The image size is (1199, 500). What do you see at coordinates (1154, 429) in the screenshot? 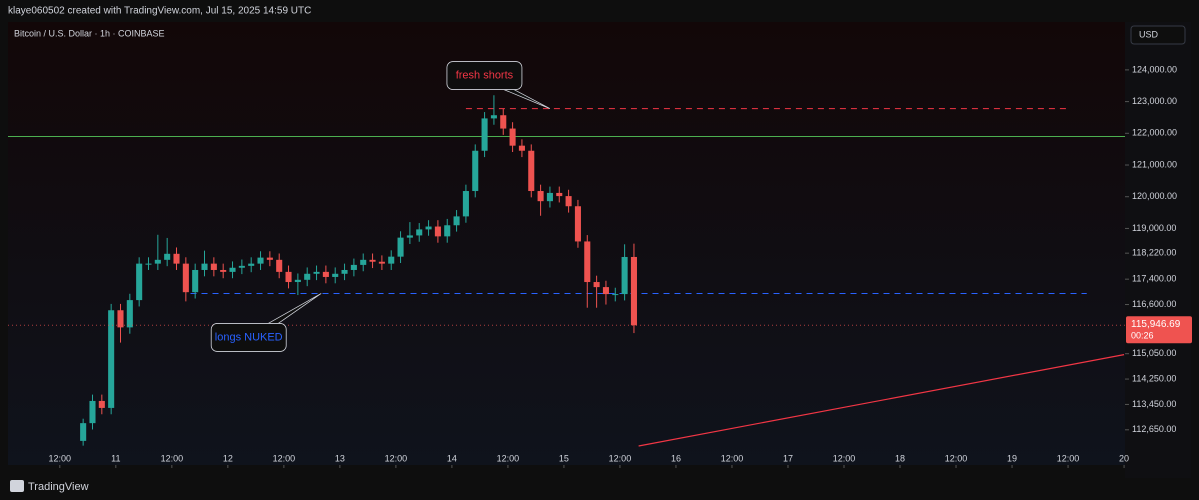
I see `y-tick-label: 112,650.00` at bounding box center [1154, 429].